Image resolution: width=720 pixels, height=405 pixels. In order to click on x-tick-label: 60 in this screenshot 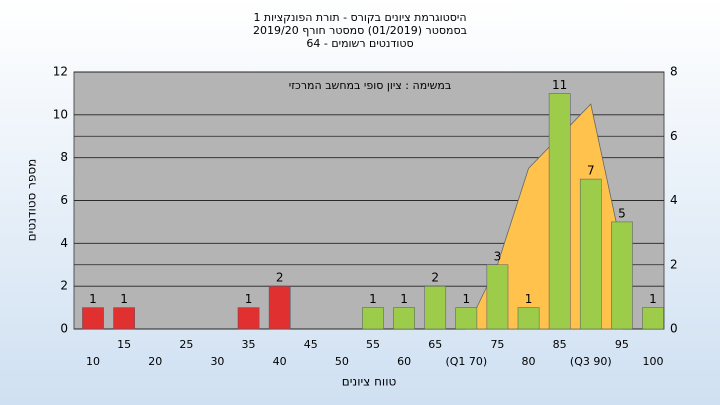, I will do `click(404, 361)`.